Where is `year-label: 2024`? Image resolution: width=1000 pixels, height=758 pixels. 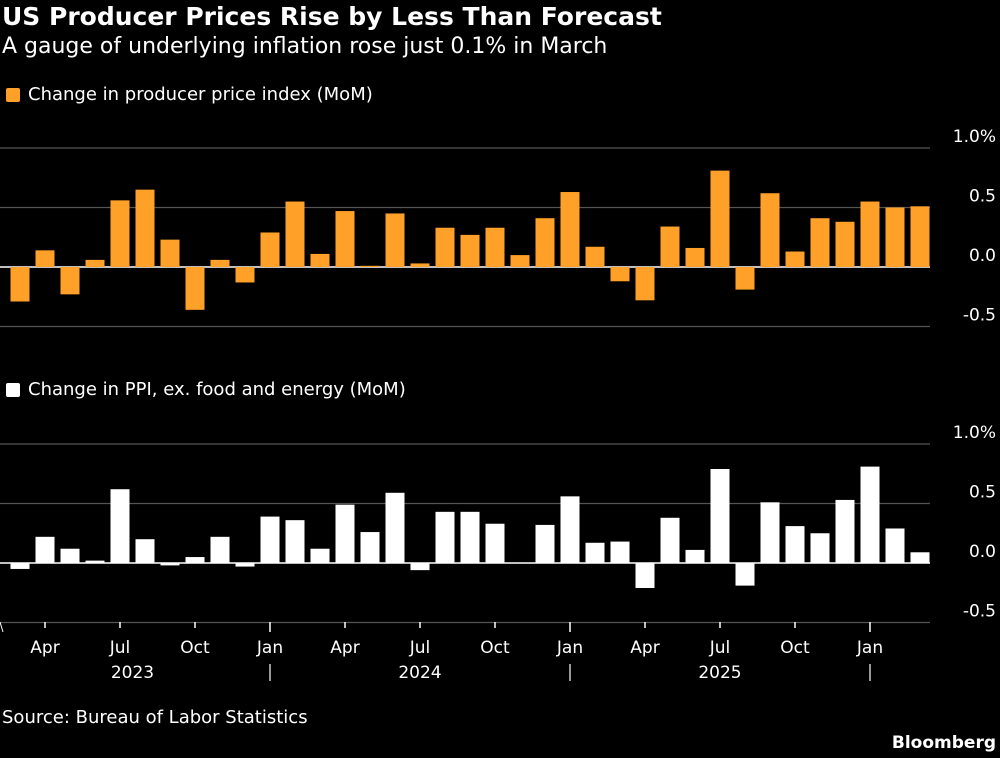
year-label: 2024 is located at coordinates (419, 673).